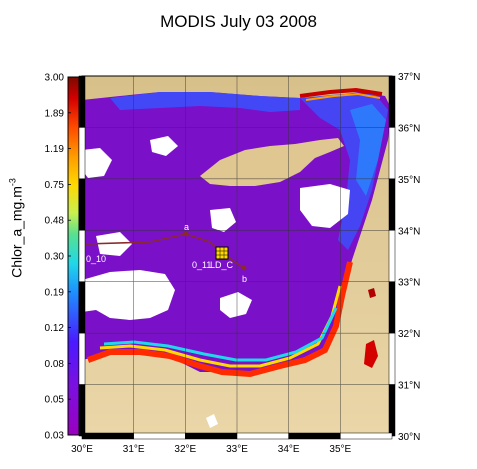 The width and height of the screenshot is (477, 469). I want to click on ld-c-marker, so click(222, 253).